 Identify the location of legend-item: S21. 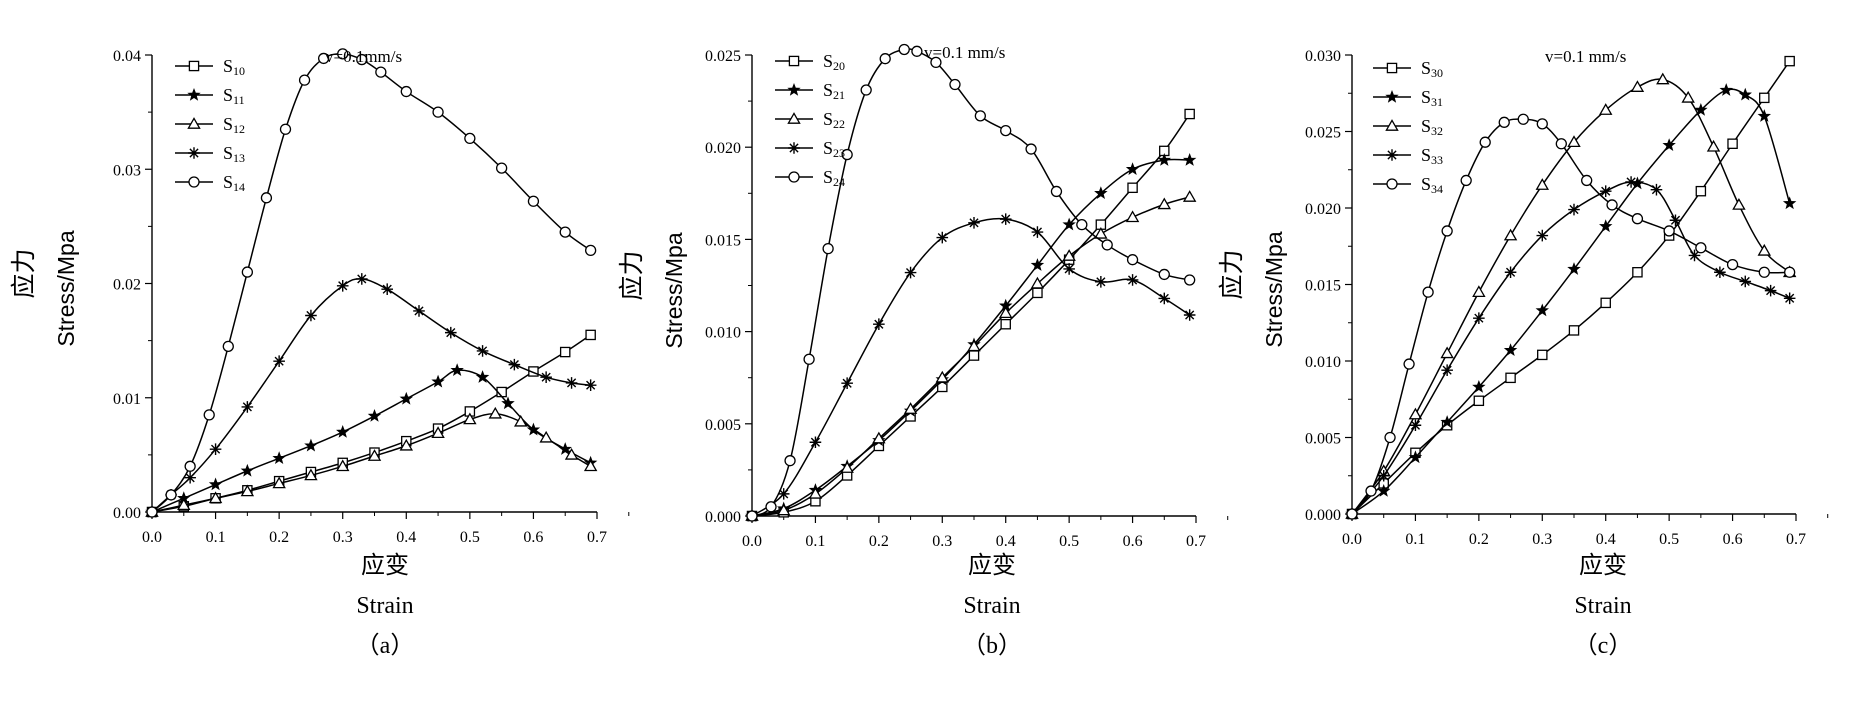
(810, 91).